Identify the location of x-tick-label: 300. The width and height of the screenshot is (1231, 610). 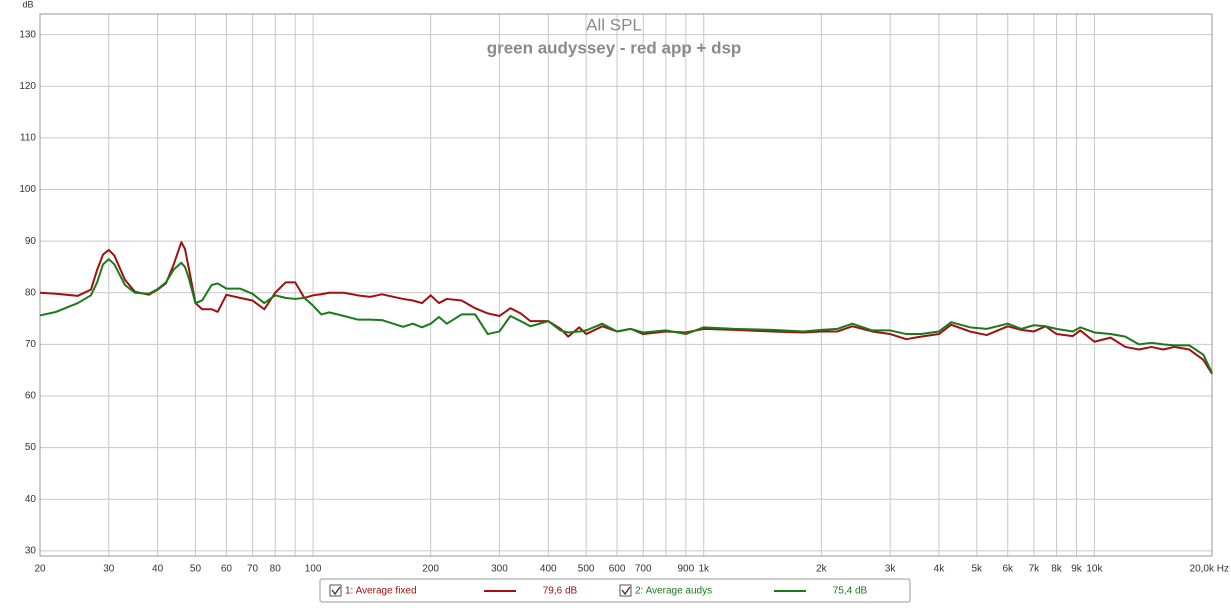
(499, 569).